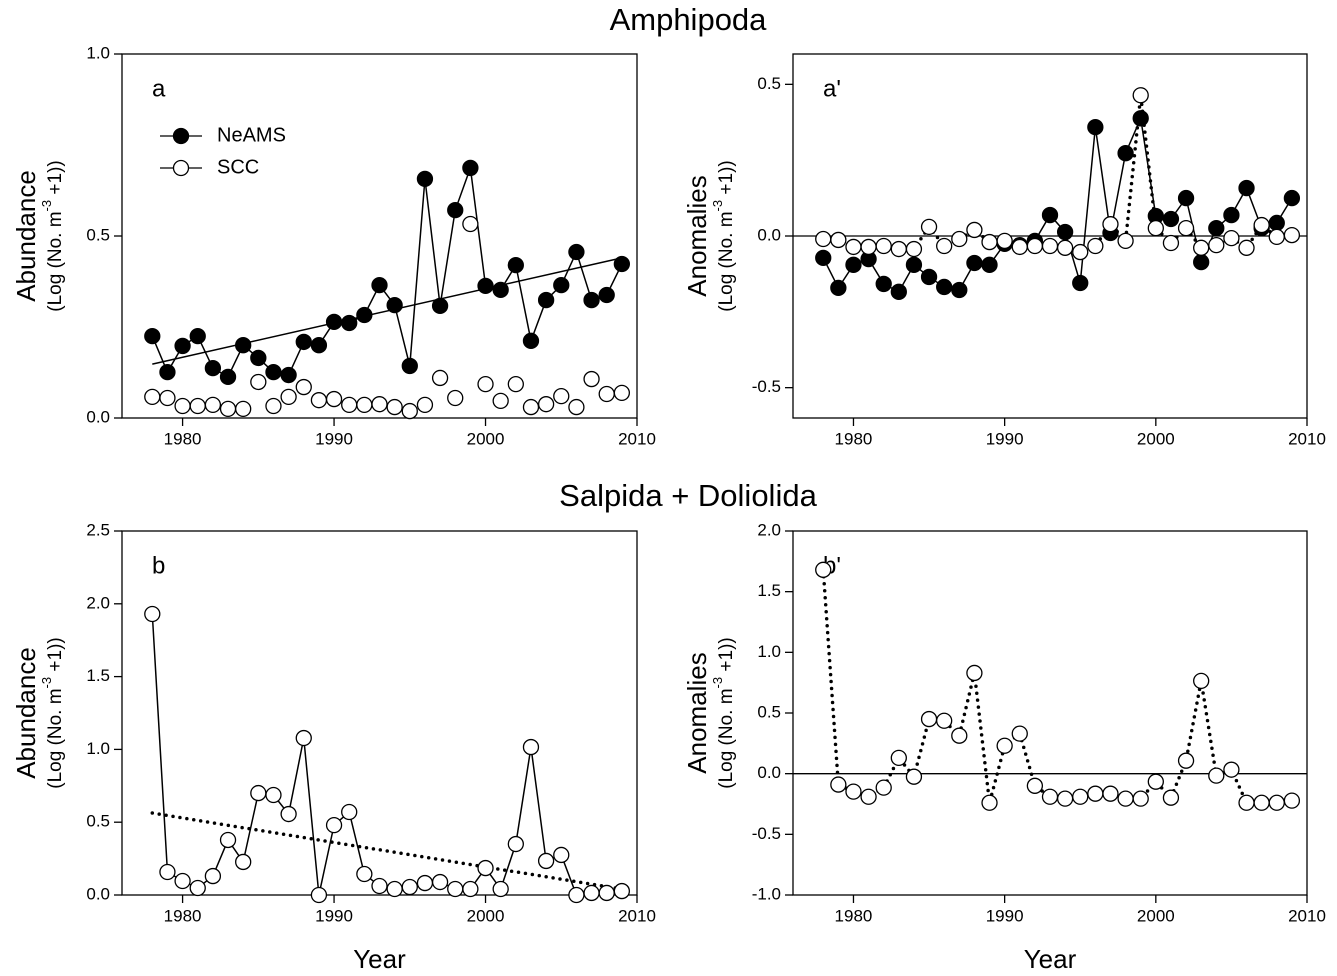 The width and height of the screenshot is (1337, 976). Describe the element at coordinates (159, 88) in the screenshot. I see `panel-label: a` at that location.